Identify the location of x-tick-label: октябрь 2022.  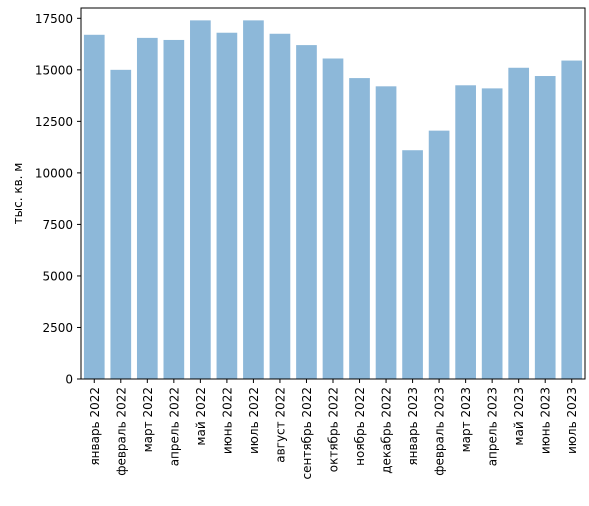
(334, 429).